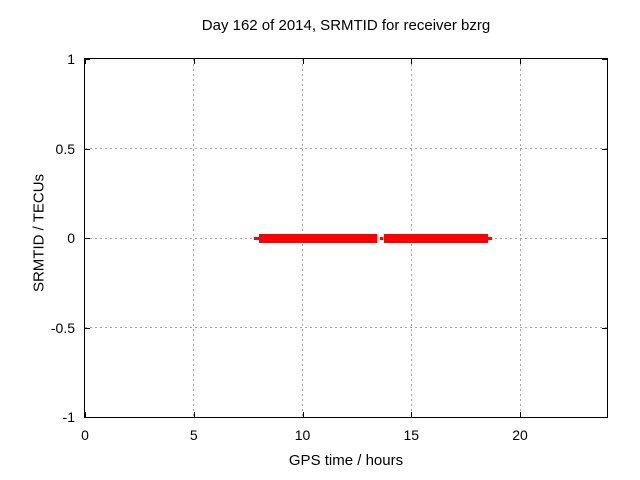 The image size is (640, 480). Describe the element at coordinates (71, 238) in the screenshot. I see `y-tick-label: 0` at that location.